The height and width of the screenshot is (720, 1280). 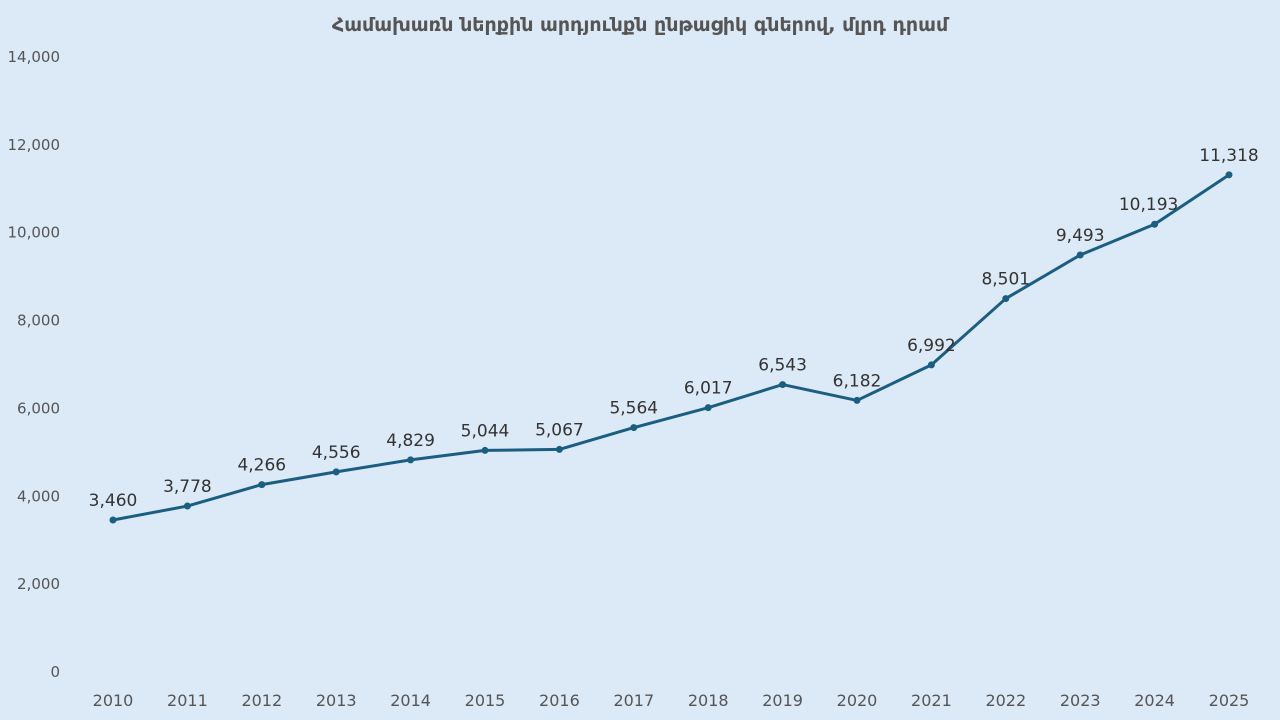 What do you see at coordinates (187, 487) in the screenshot?
I see `data-label: 3,778` at bounding box center [187, 487].